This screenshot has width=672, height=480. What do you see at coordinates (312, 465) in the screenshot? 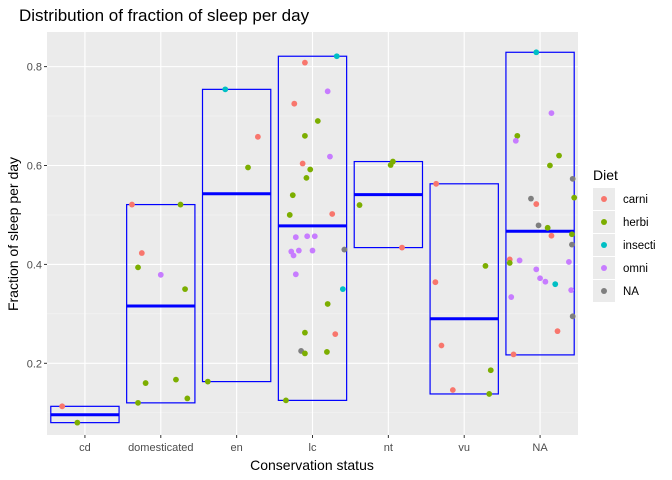
I see `x-axis-title: Conservation status` at bounding box center [312, 465].